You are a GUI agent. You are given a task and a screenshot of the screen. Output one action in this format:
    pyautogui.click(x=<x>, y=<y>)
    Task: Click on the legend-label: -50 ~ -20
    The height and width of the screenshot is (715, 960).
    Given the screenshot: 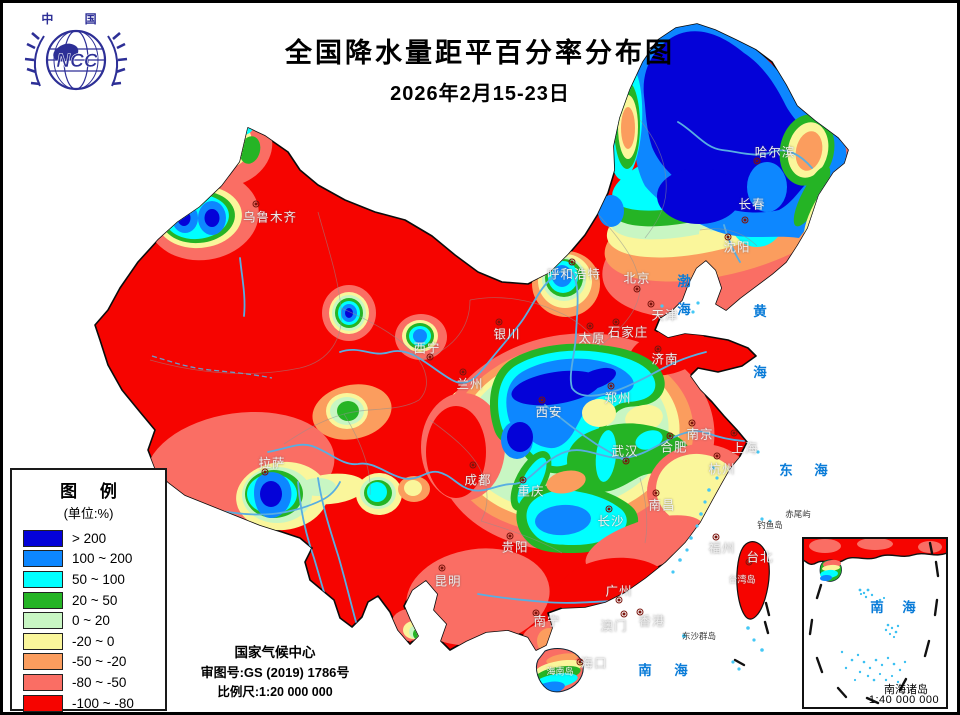 What is the action you would take?
    pyautogui.click(x=99, y=662)
    